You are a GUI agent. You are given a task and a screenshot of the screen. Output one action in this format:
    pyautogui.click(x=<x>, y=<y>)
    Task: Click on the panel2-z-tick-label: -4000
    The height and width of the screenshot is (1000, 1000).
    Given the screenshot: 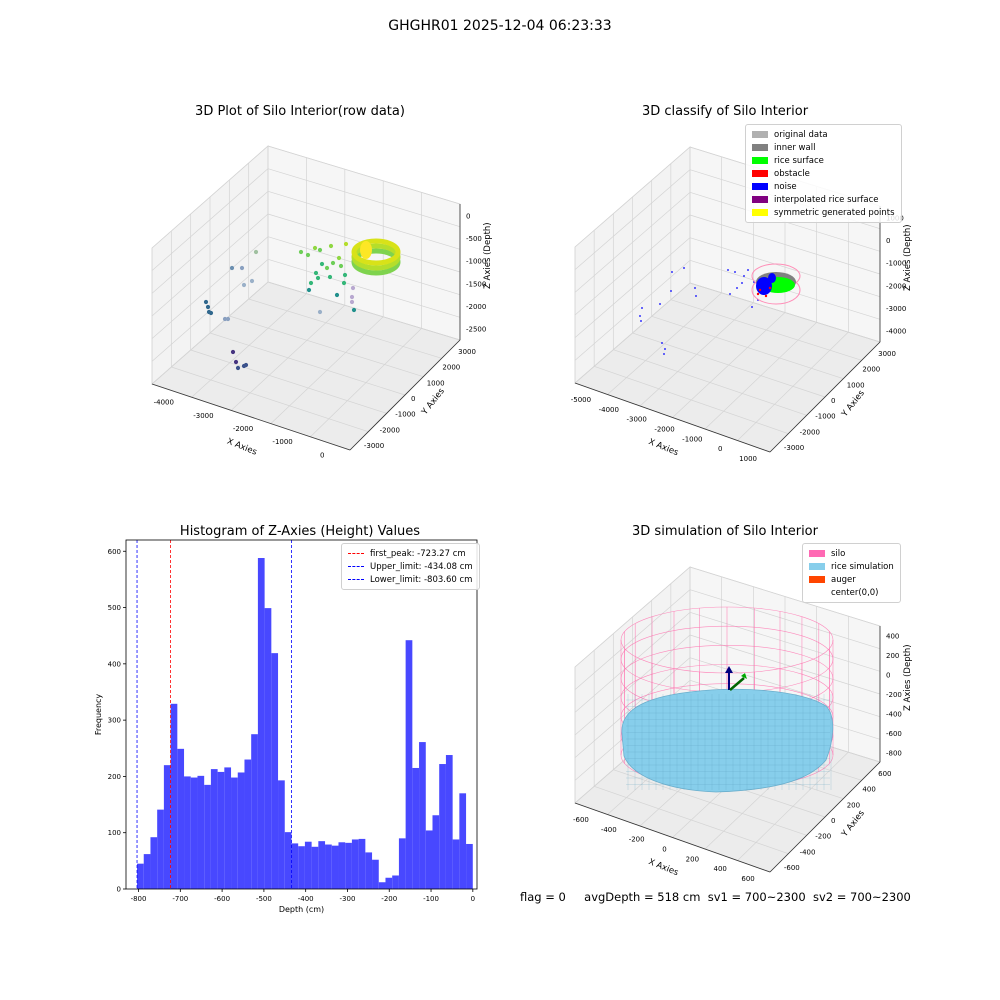 What is the action you would take?
    pyautogui.click(x=896, y=332)
    